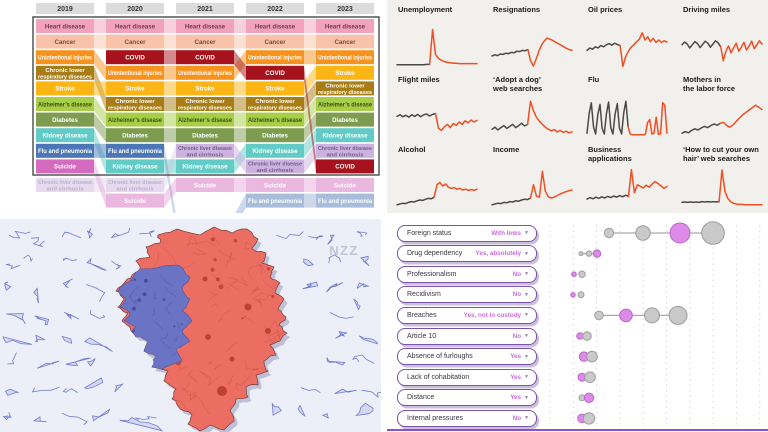 The height and width of the screenshot is (432, 768). I want to click on purple-progress-bar, so click(577, 429).